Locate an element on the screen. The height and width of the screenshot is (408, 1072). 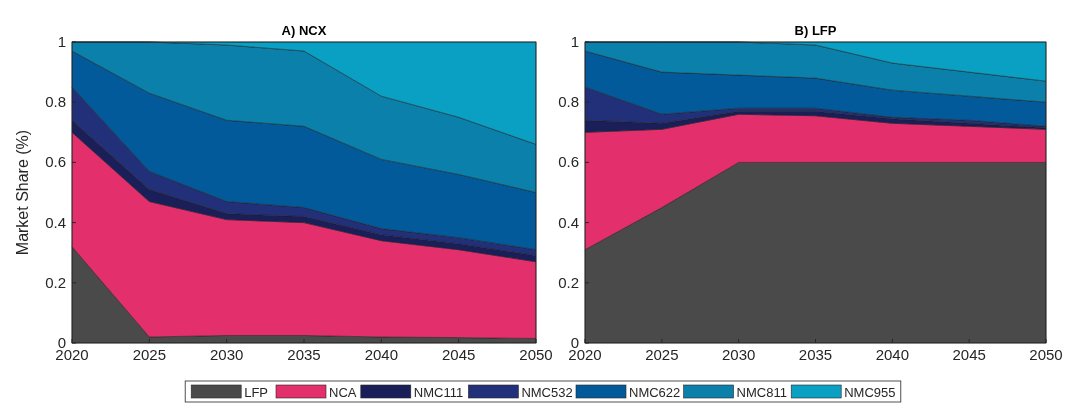
legend-label: NMC622 is located at coordinates (655, 392).